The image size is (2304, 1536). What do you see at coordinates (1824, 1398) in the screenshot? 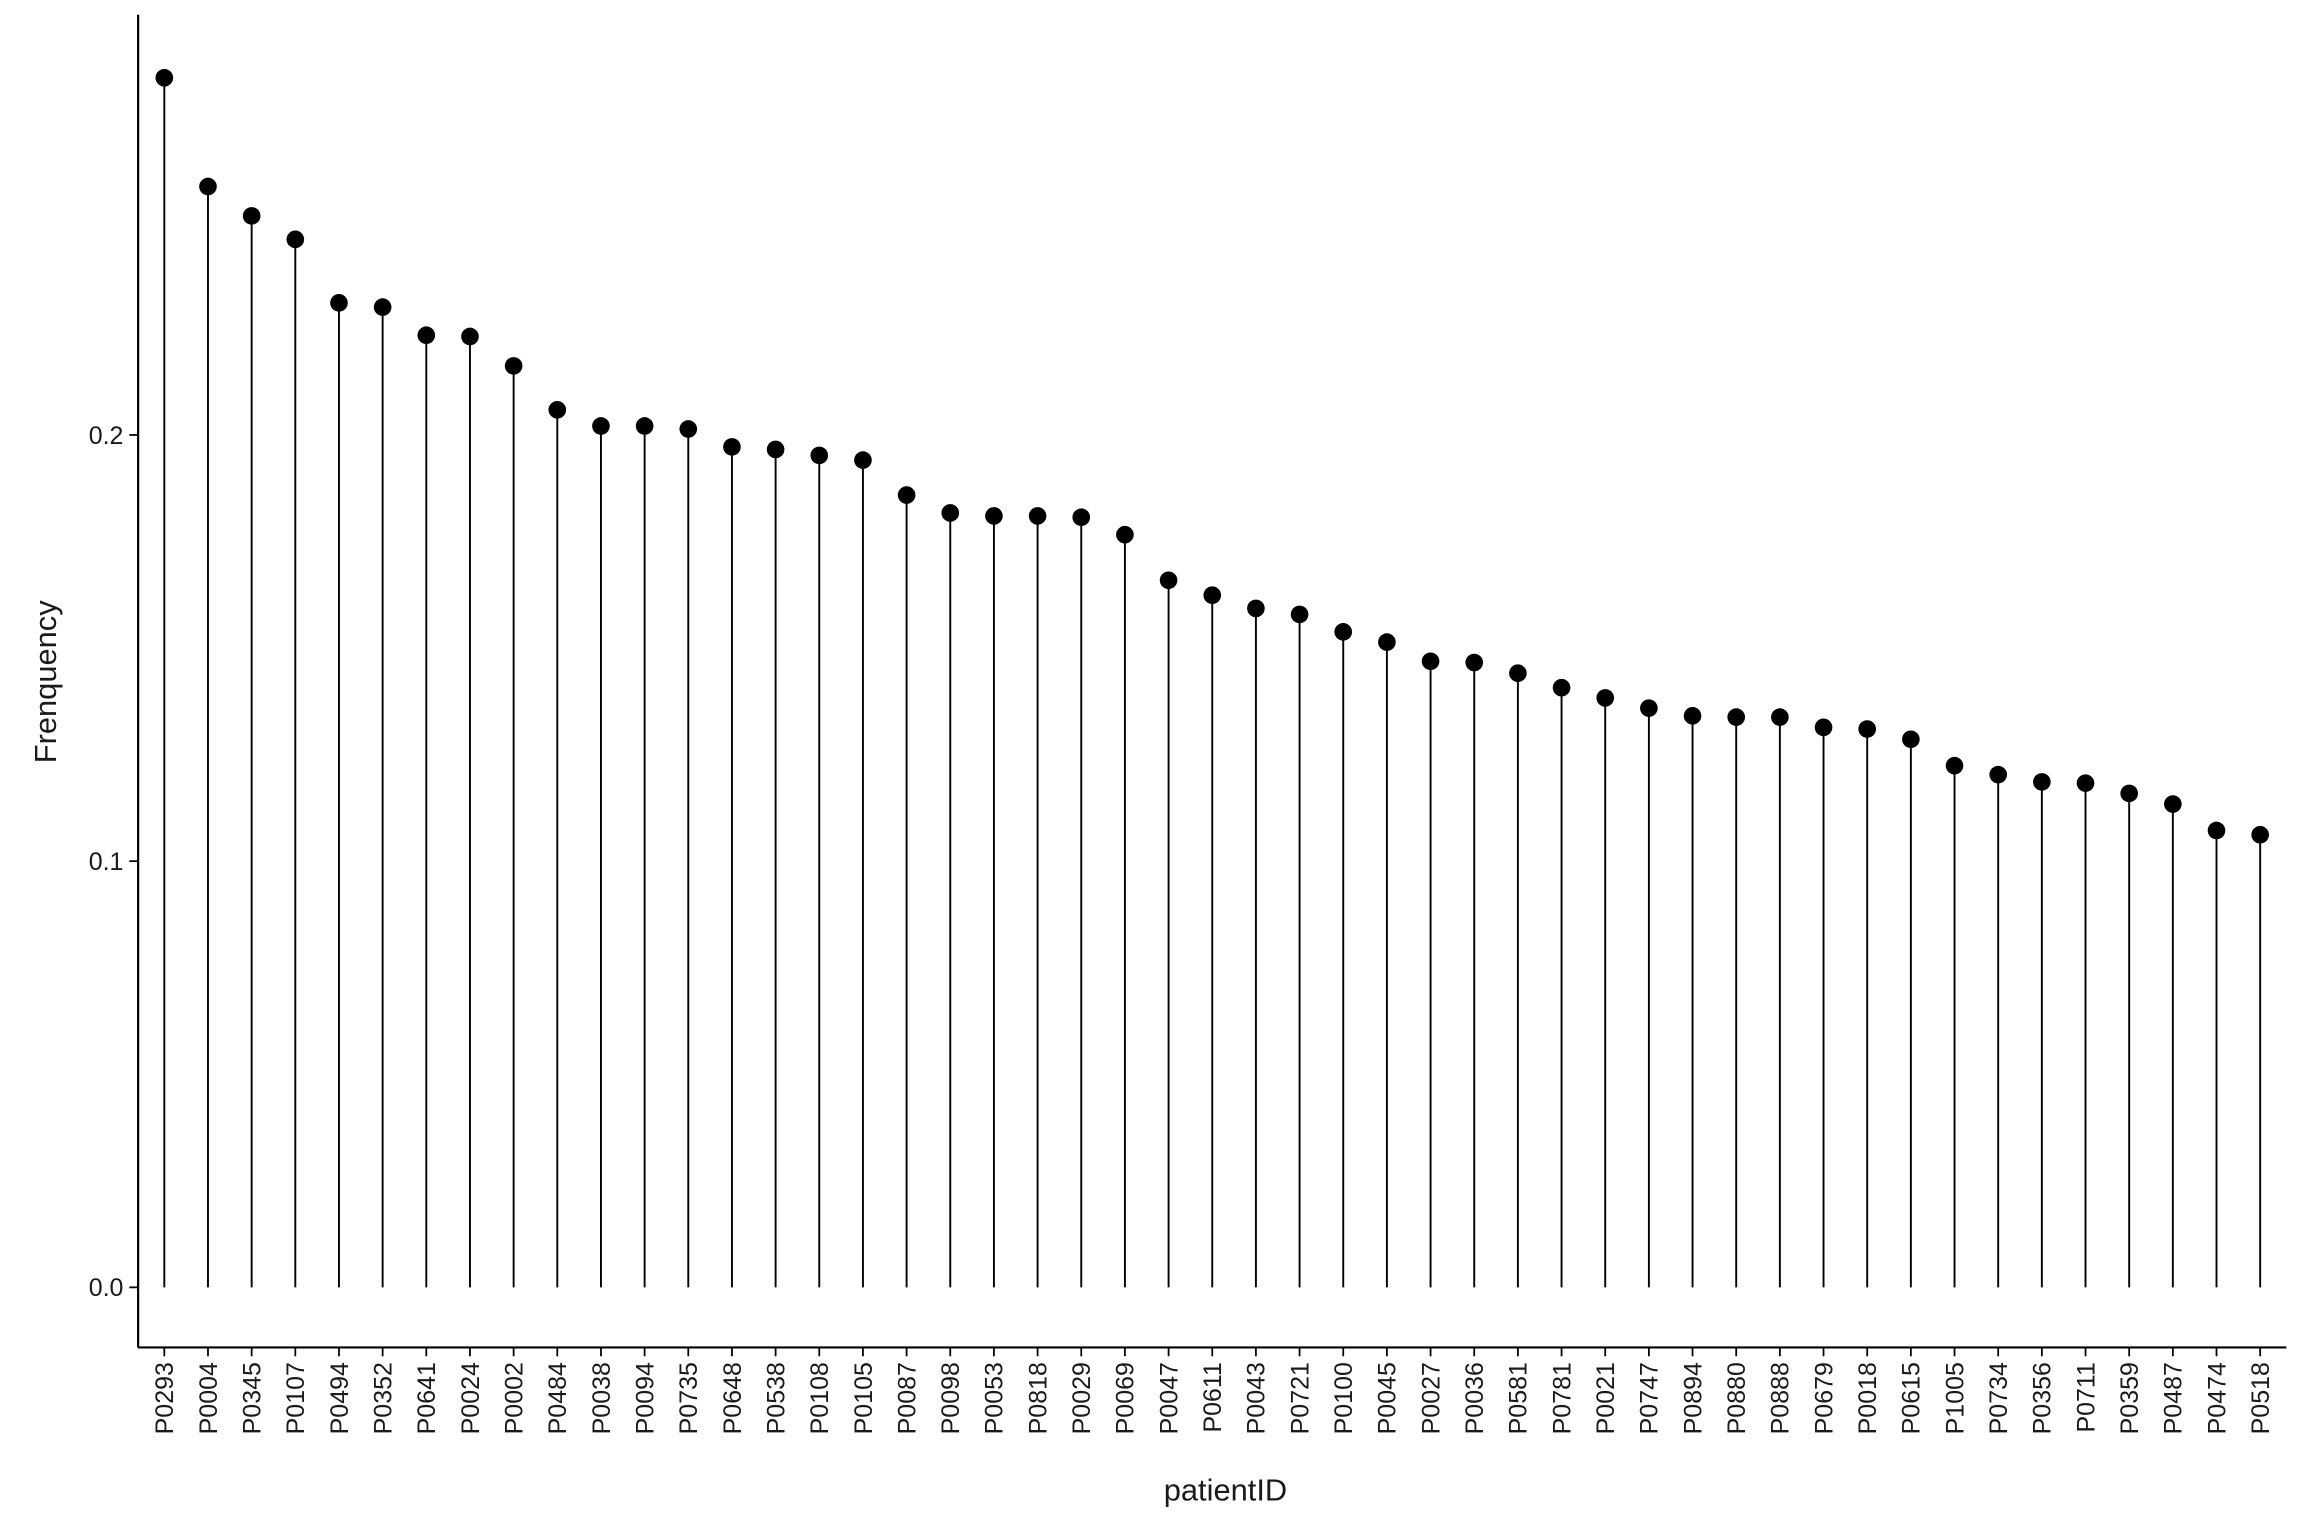
I see `x-tick-label: P0679` at bounding box center [1824, 1398].